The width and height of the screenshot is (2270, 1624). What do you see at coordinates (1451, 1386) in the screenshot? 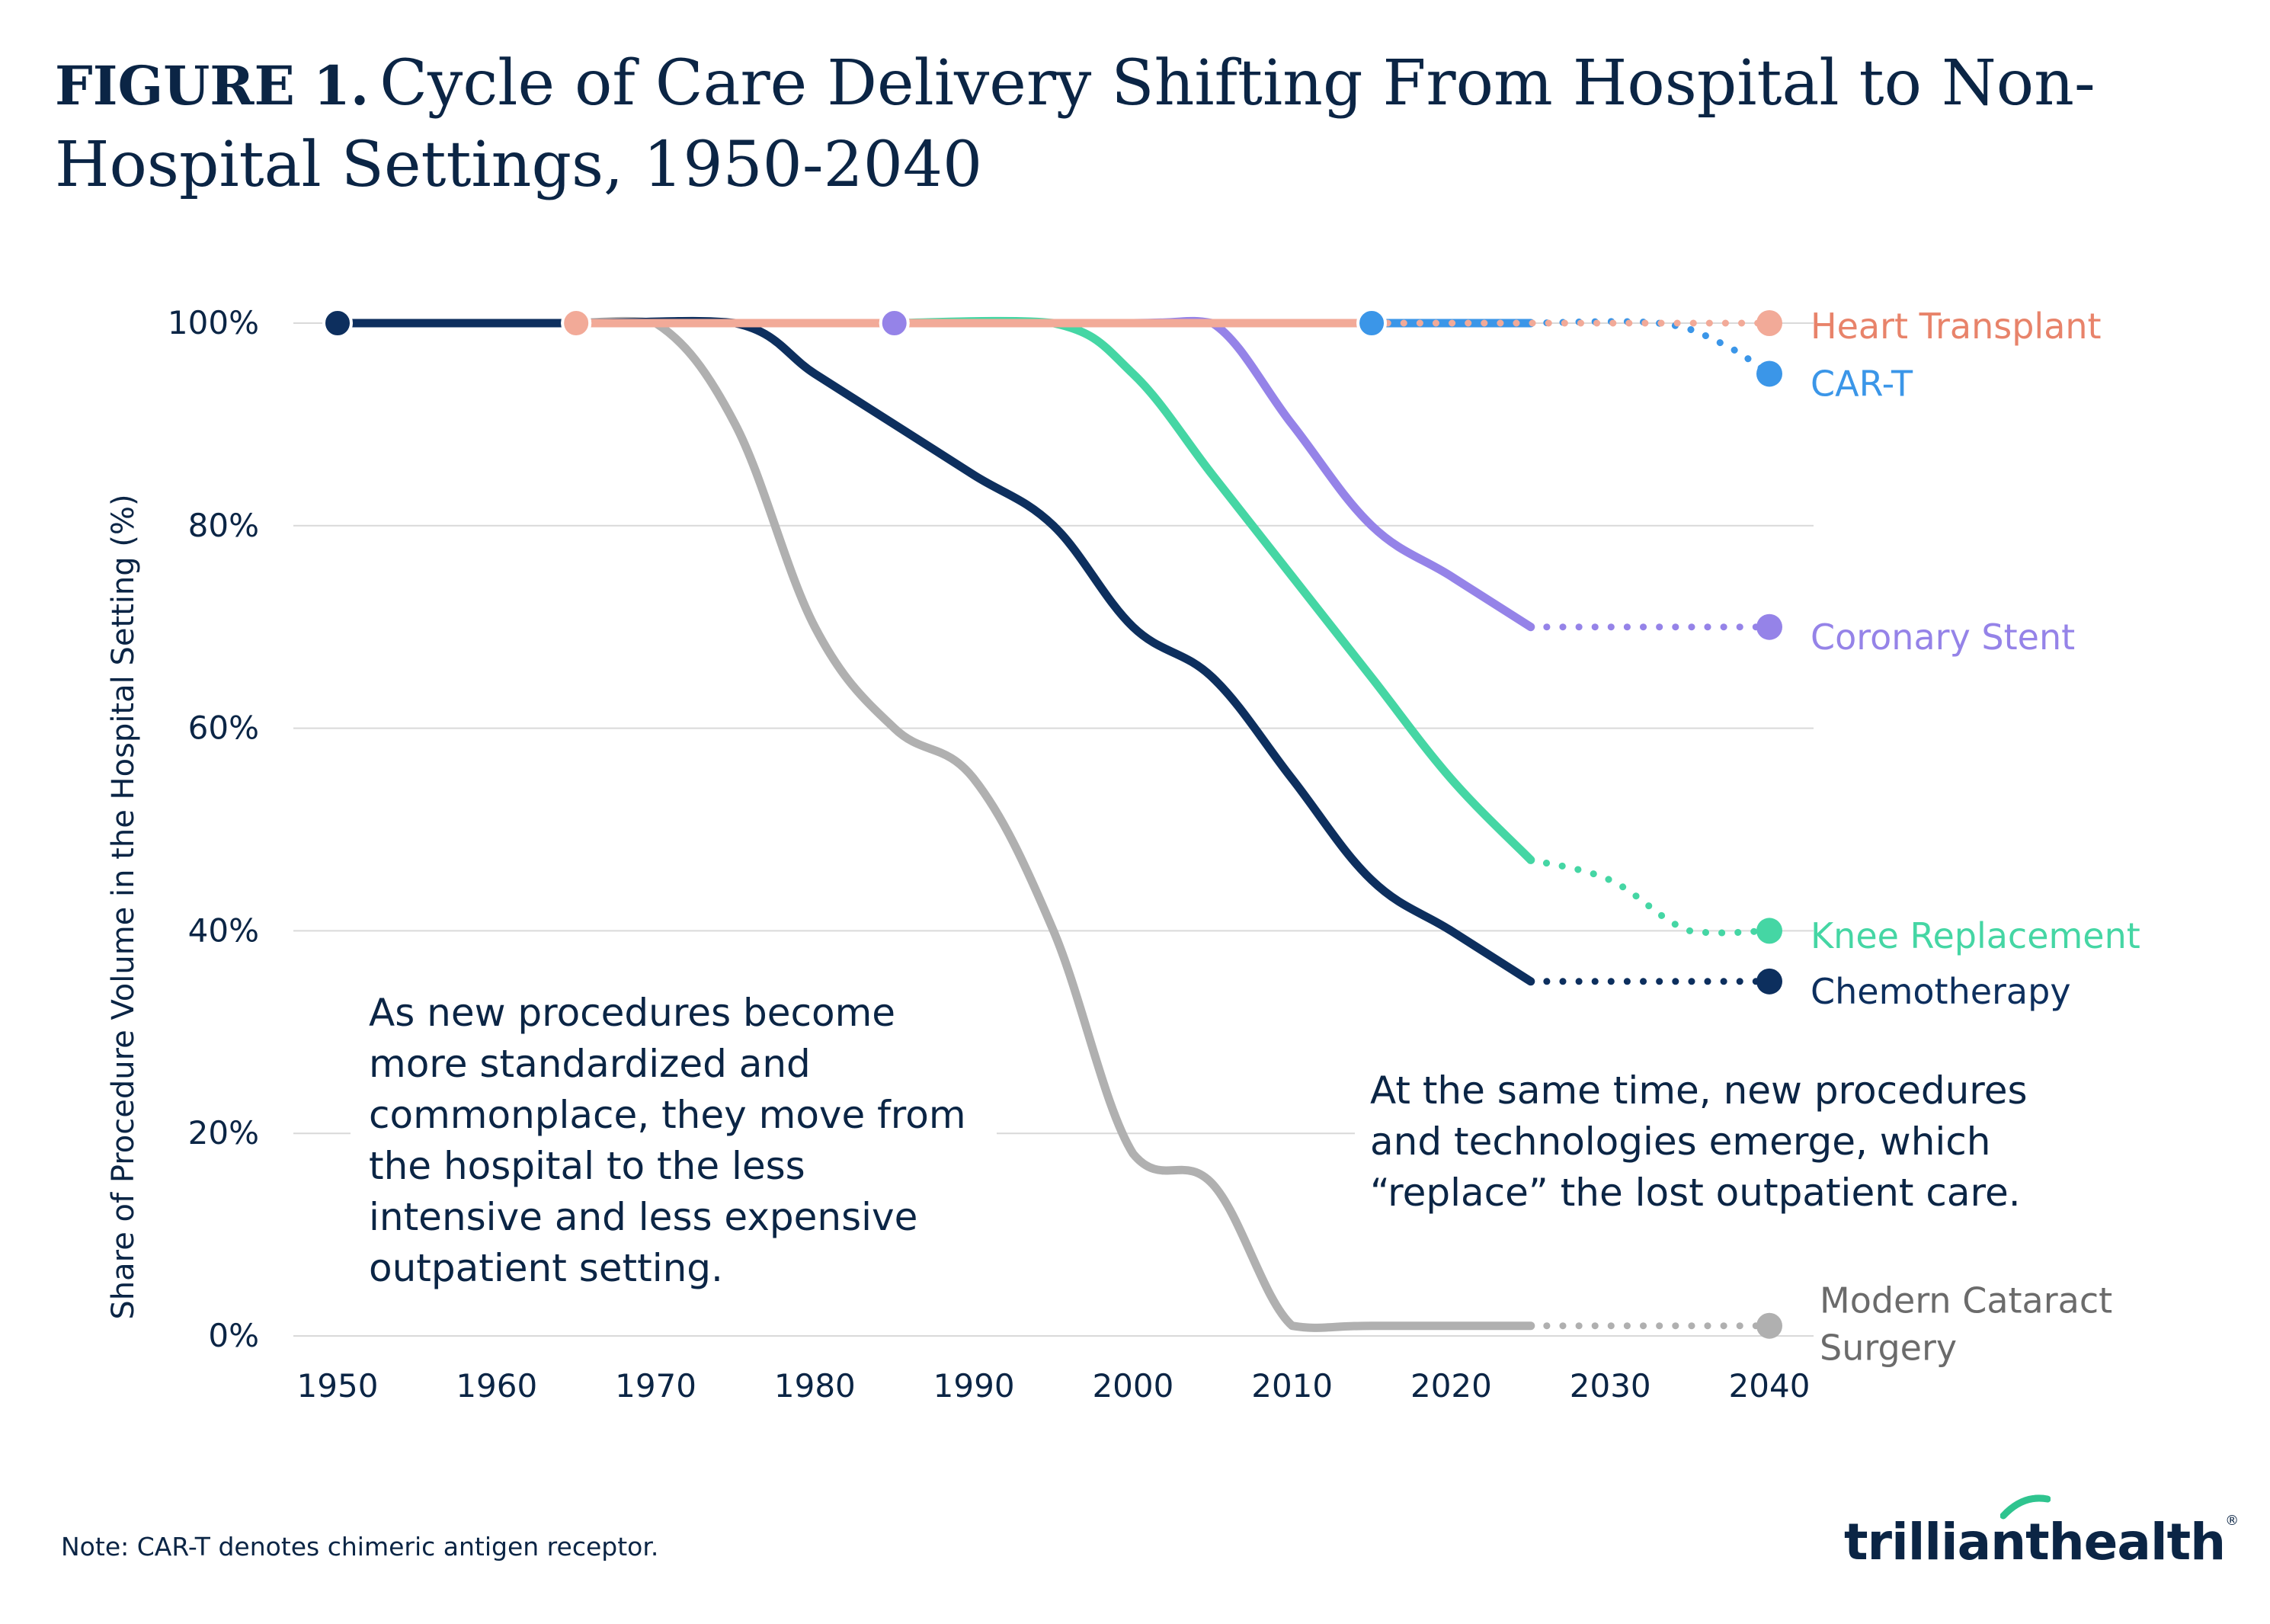
I see `x-tick-label: 2020` at bounding box center [1451, 1386].